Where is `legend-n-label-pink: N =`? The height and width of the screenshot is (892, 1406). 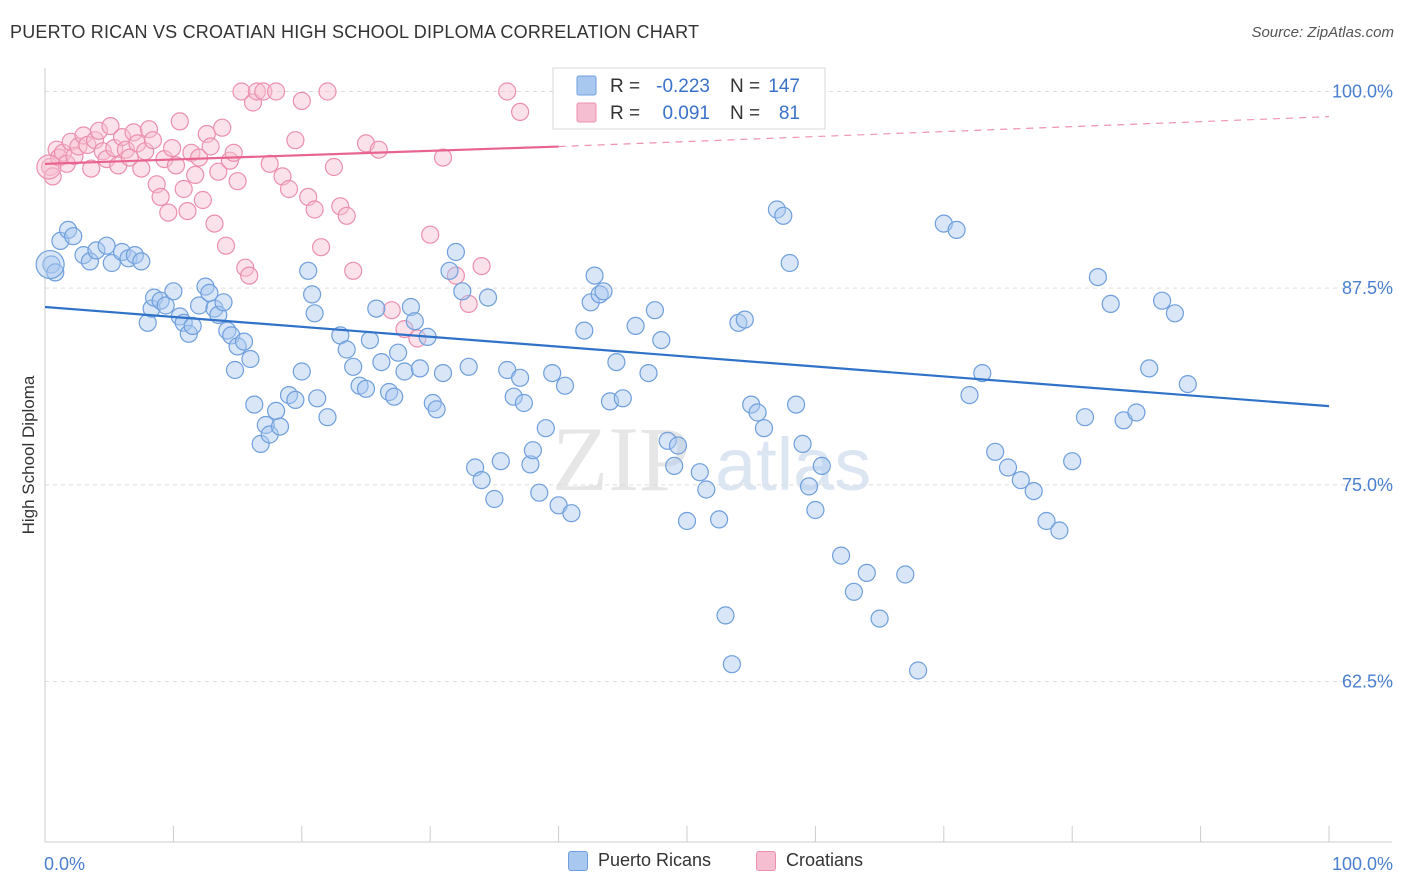 legend-n-label-pink: N = is located at coordinates (745, 113).